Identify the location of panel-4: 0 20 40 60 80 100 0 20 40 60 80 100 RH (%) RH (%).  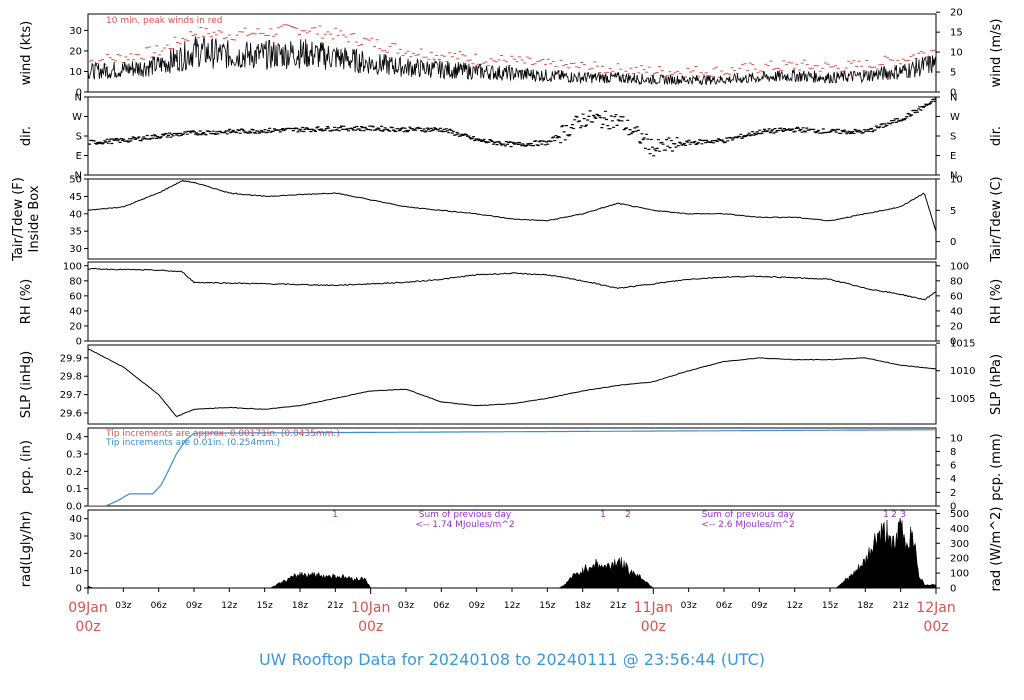
(511, 304).